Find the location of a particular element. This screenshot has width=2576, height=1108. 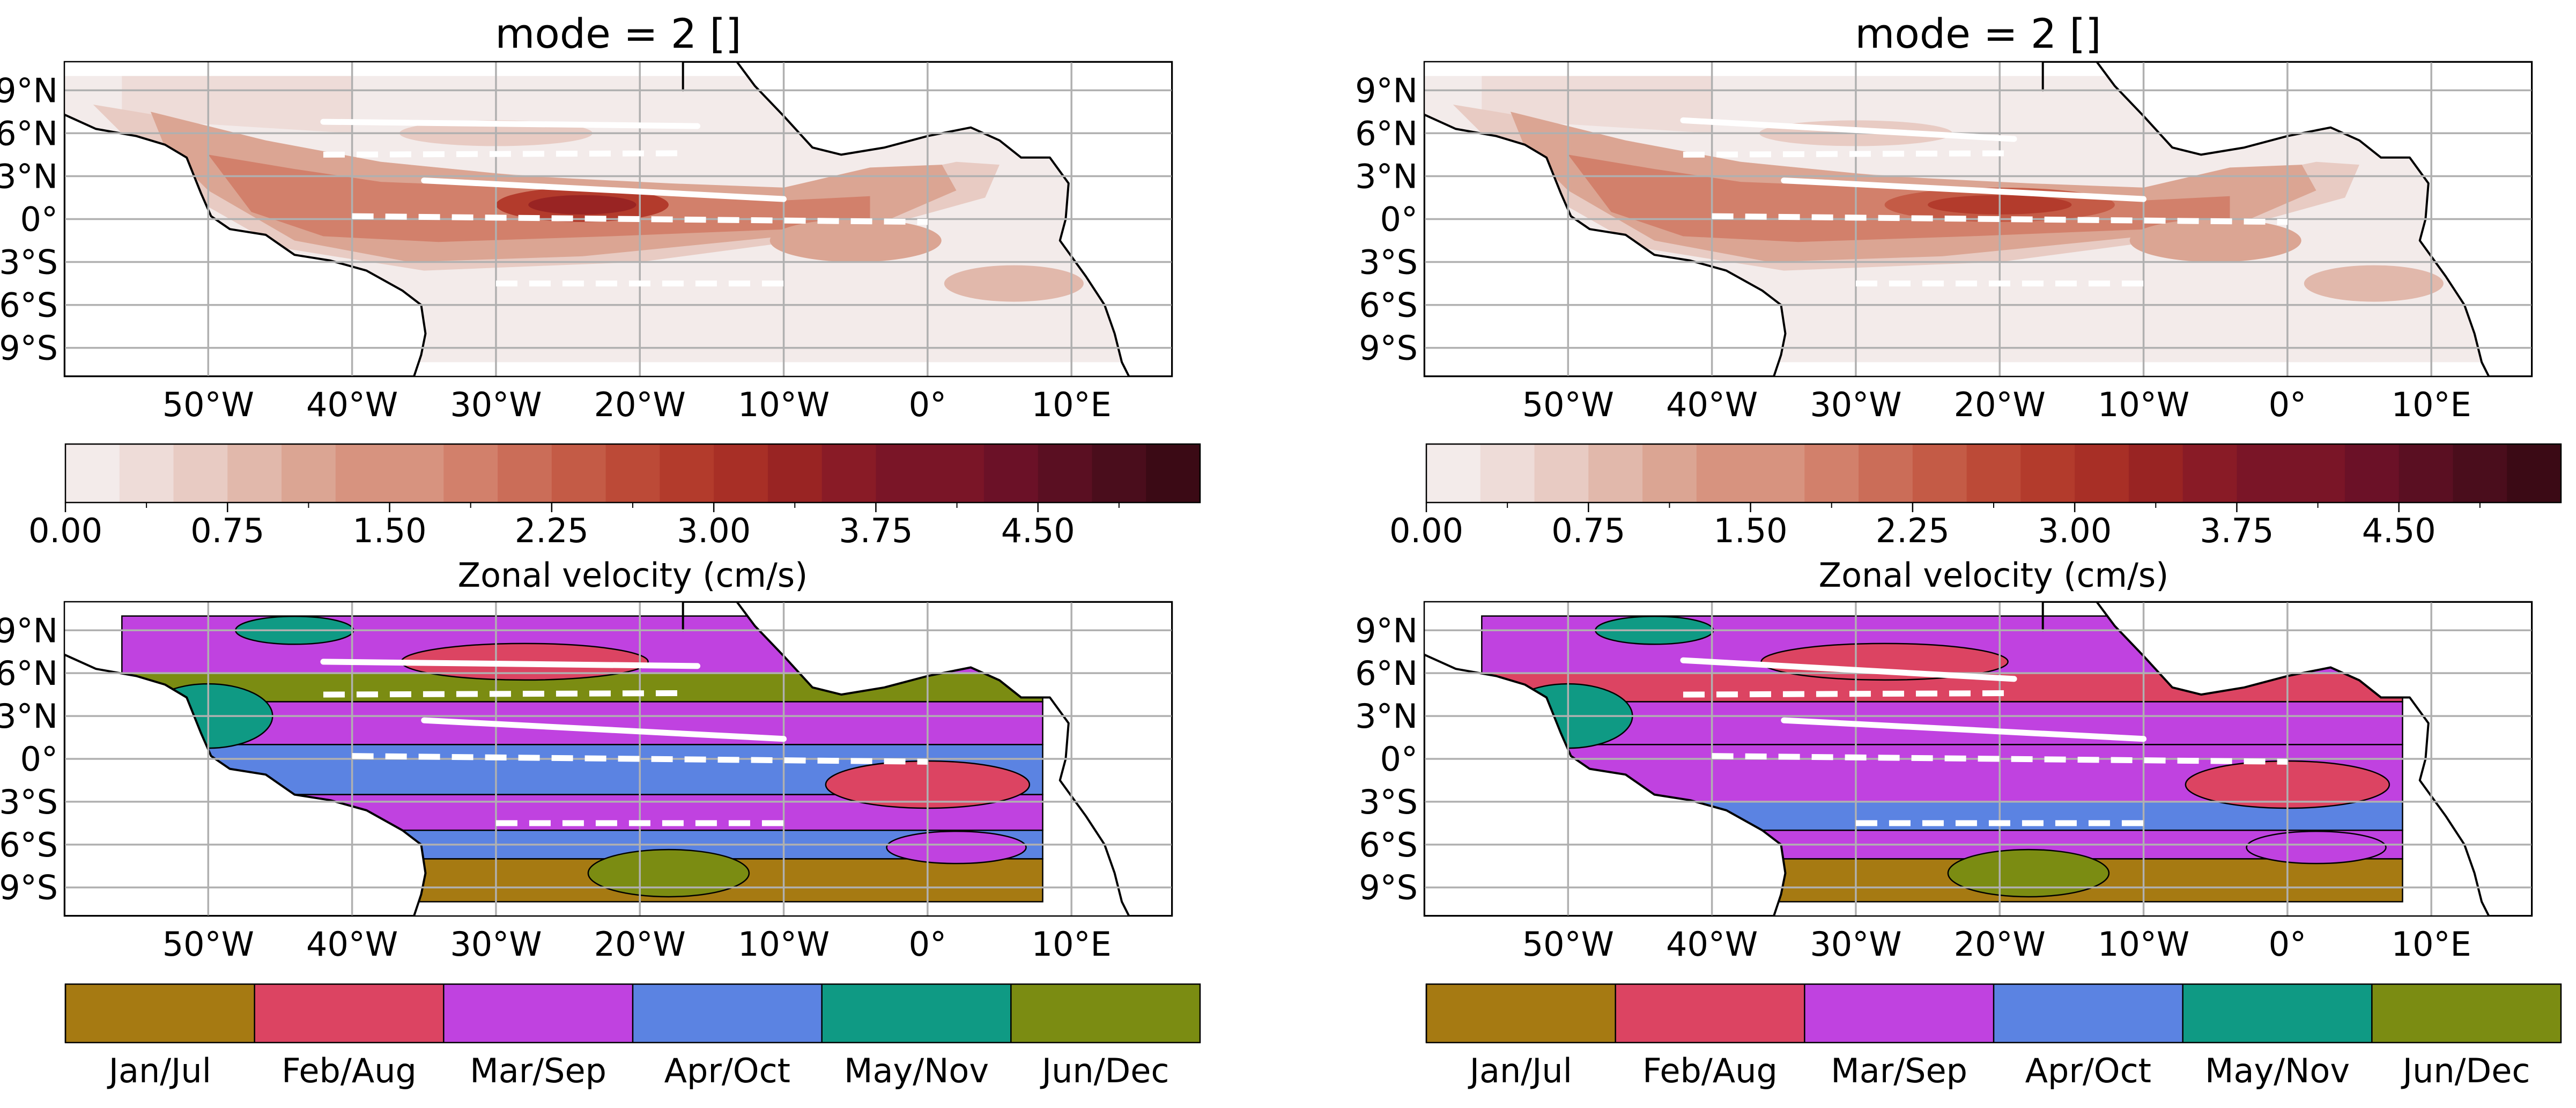

field-max is located at coordinates (582, 205).